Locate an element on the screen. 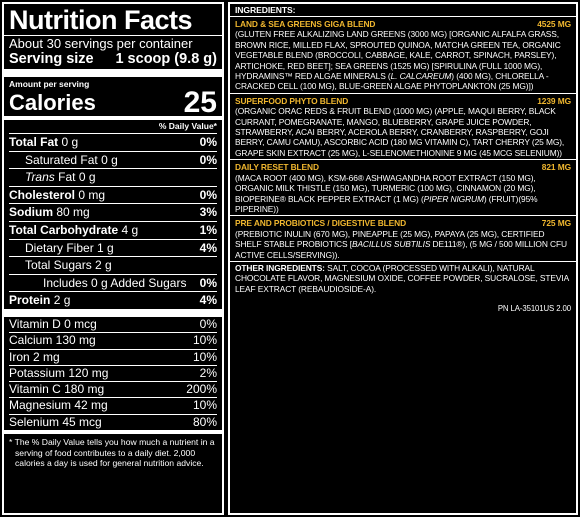  nutrient-label: Saturated Fat is located at coordinates (61, 159).